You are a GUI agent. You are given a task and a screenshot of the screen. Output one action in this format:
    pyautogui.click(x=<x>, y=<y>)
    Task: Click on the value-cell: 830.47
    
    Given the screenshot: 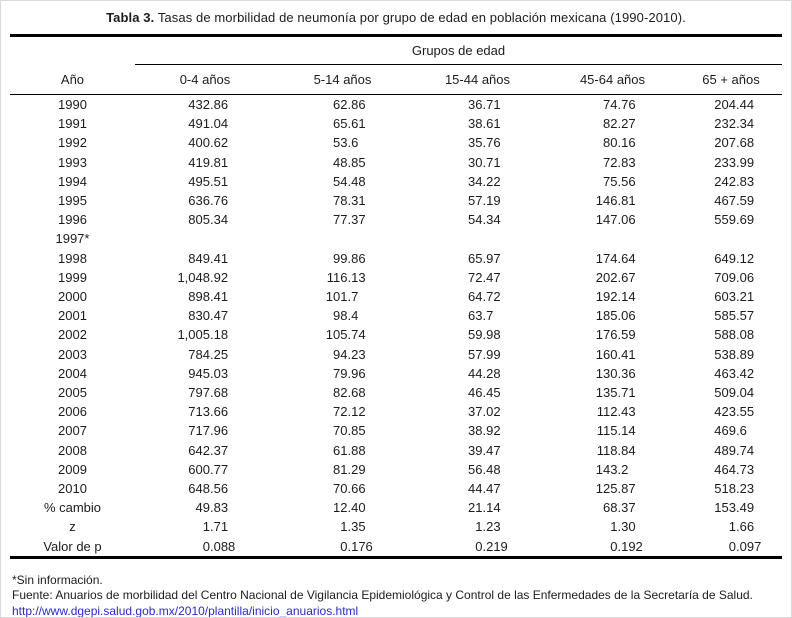 What is the action you would take?
    pyautogui.click(x=208, y=316)
    